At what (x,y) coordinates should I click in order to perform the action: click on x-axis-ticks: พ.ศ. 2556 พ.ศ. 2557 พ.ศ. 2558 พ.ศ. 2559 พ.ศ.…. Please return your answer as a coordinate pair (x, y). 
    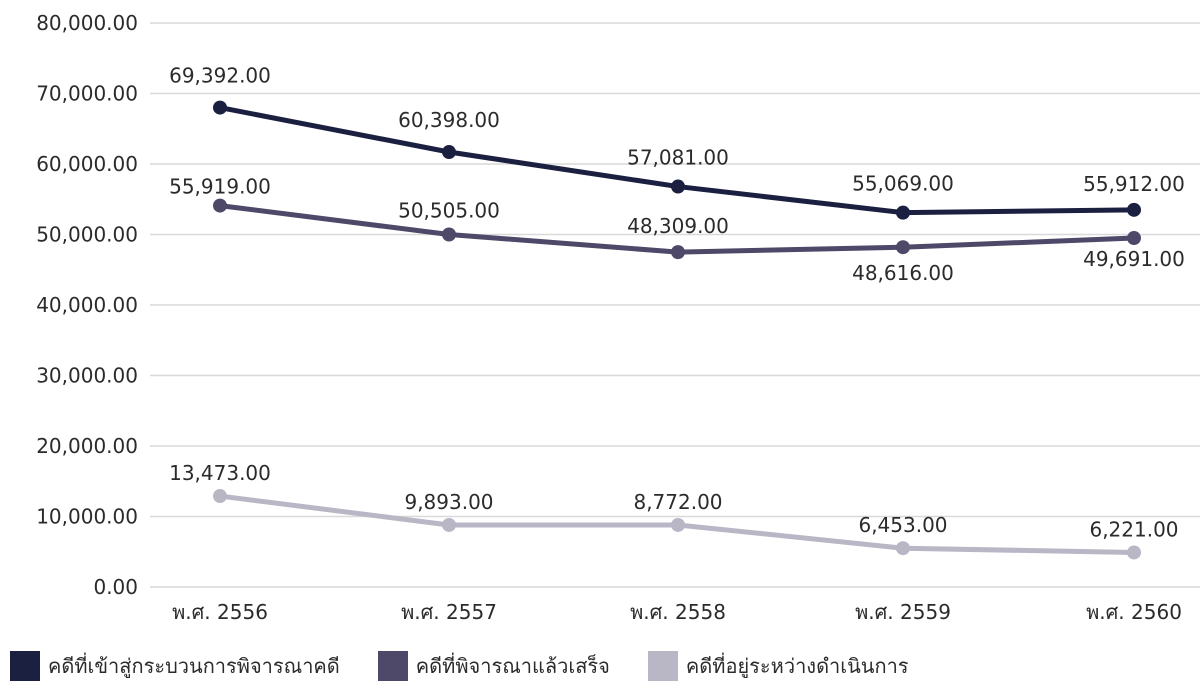
    Looking at the image, I should click on (677, 612).